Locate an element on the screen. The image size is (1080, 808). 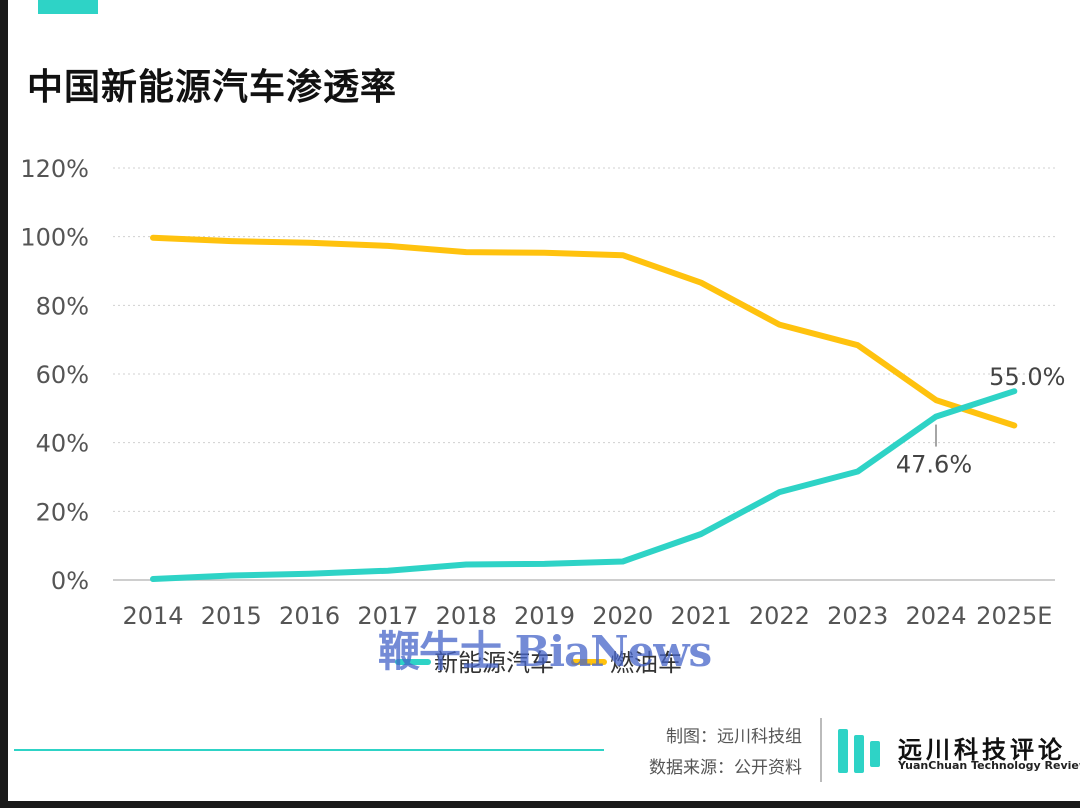
data-source-credit: 数据来源：公开资料 is located at coordinates (725, 768).